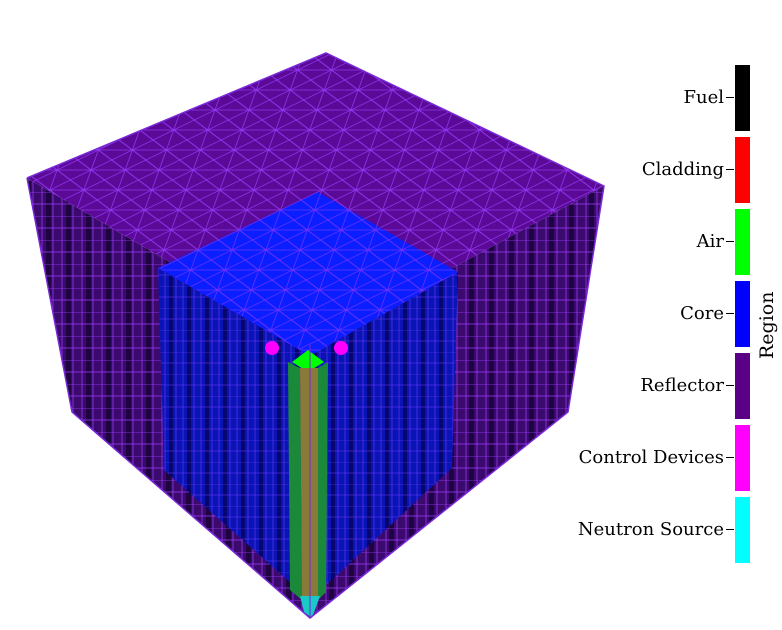  I want to click on legend-label: Cladding, so click(682, 169).